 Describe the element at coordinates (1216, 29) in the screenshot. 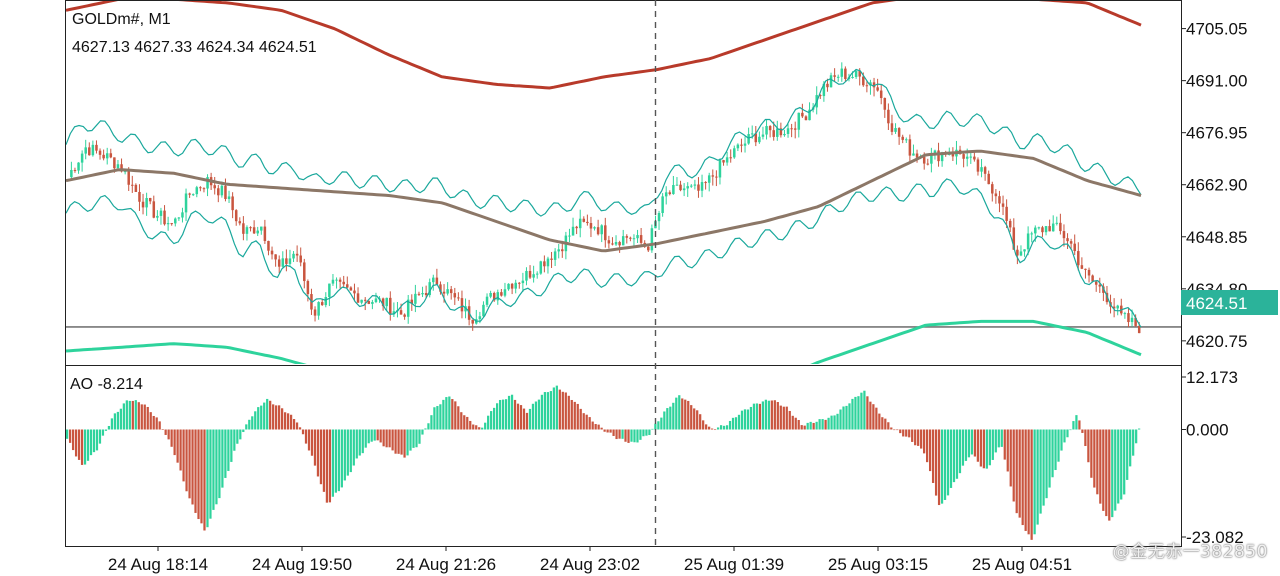

I see `y-tick-label: 4705.05` at that location.